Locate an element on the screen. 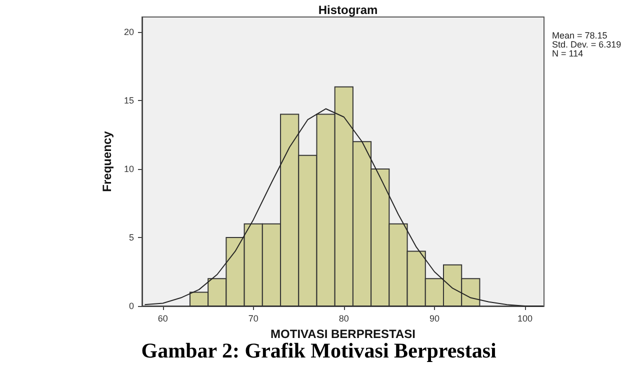 This screenshot has width=638, height=366. y-tick-label: 0 is located at coordinates (131, 306).